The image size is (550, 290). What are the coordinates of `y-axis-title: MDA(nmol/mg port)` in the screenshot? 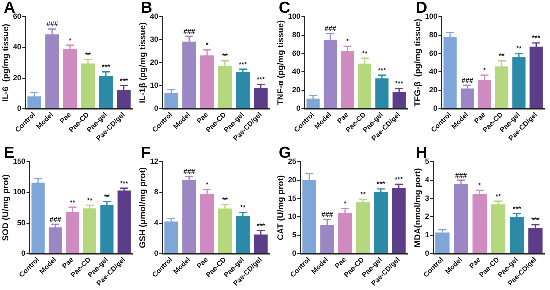 It's located at (417, 208).